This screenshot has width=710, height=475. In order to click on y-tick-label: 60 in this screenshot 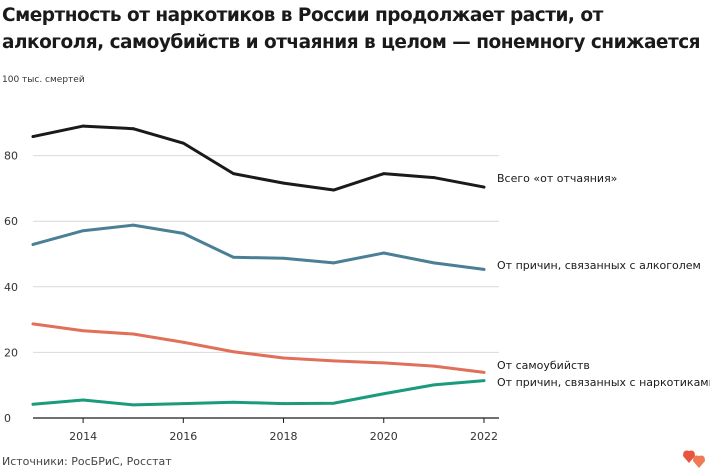, I will do `click(11, 221)`.